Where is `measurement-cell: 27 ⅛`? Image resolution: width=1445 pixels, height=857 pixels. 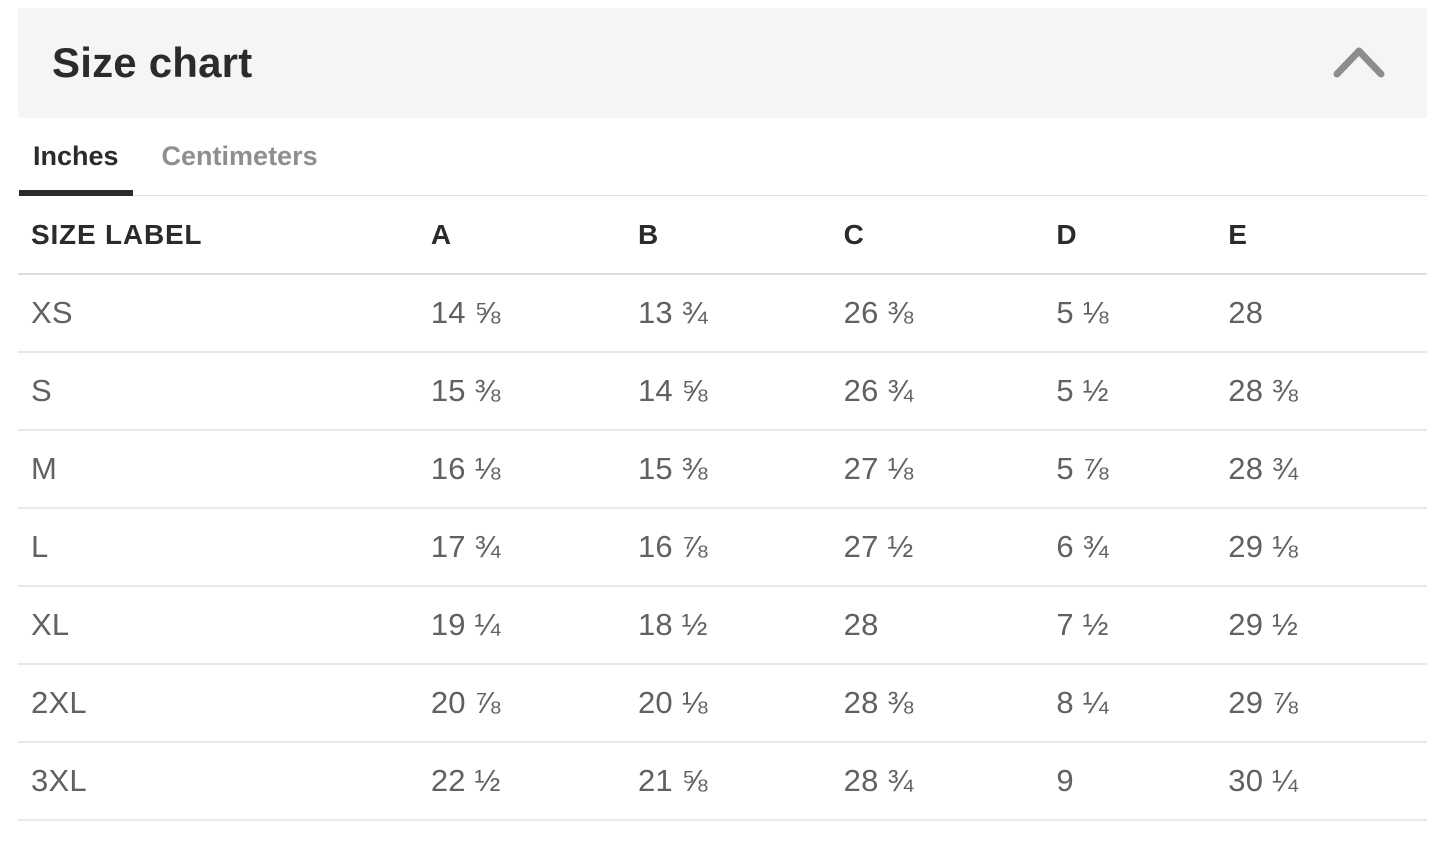
measurement-cell: 27 ⅛ is located at coordinates (950, 469).